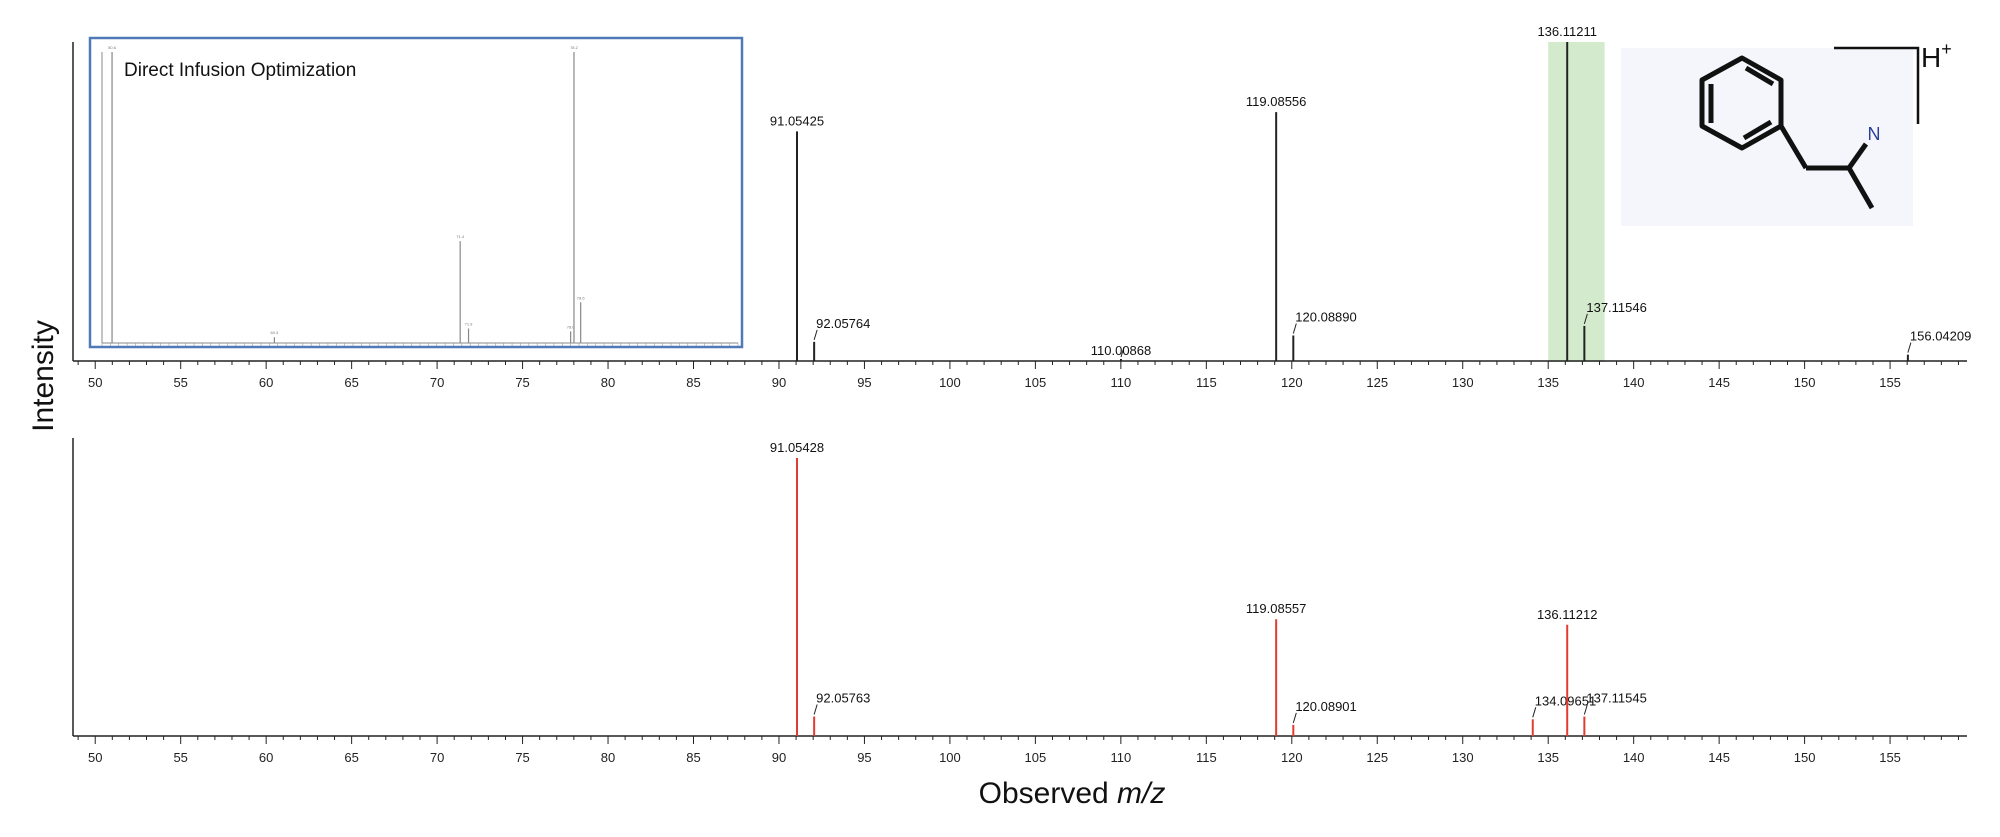 Image resolution: width=2000 pixels, height=837 pixels. What do you see at coordinates (1936, 56) in the screenshot?
I see `charge-label: H+` at bounding box center [1936, 56].